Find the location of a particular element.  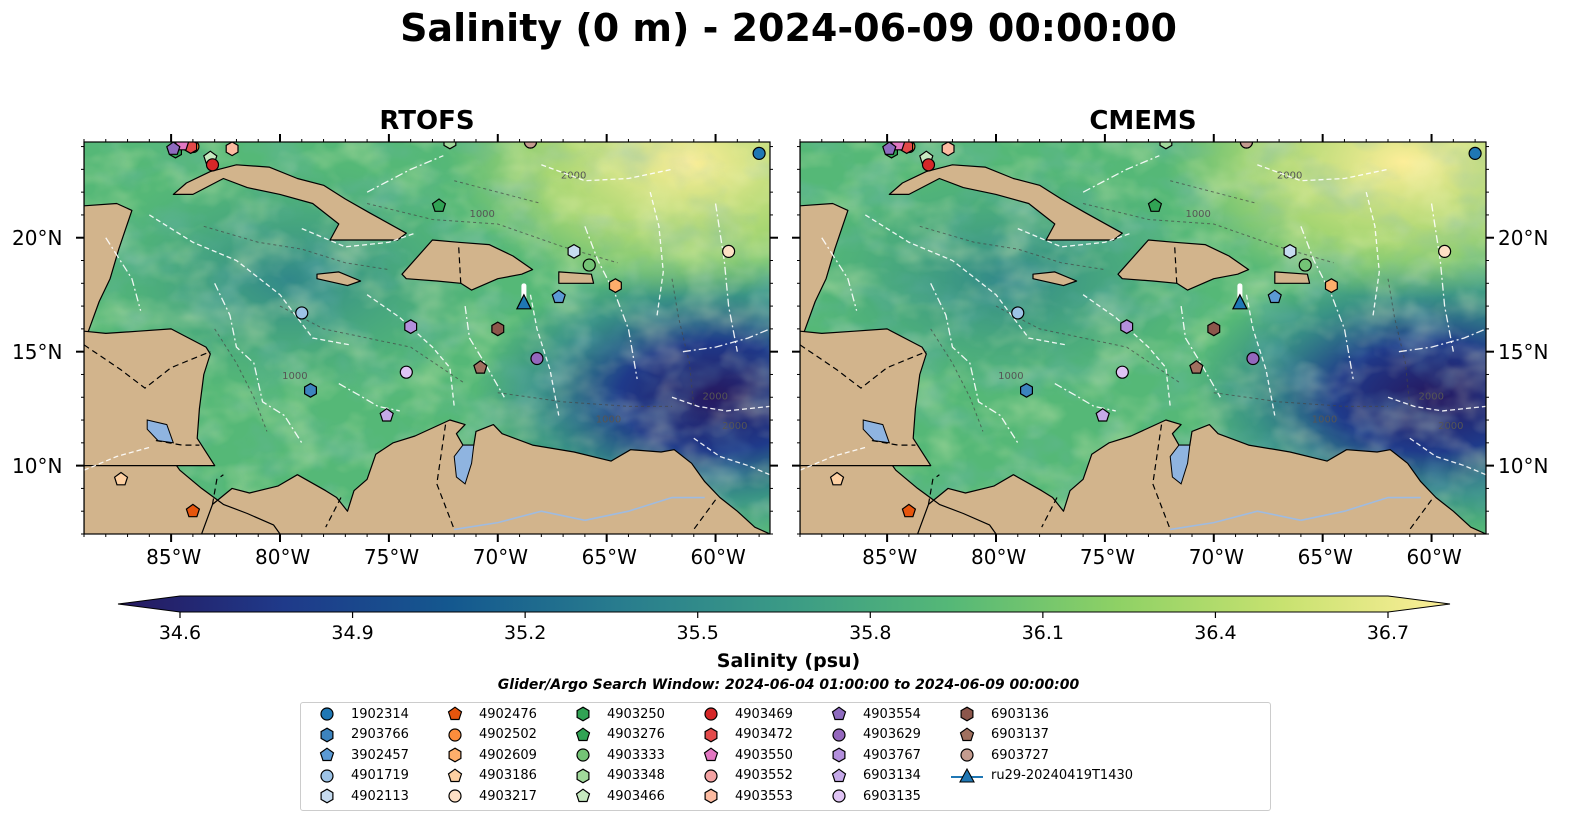

legend-label: 4902476 is located at coordinates (508, 714).